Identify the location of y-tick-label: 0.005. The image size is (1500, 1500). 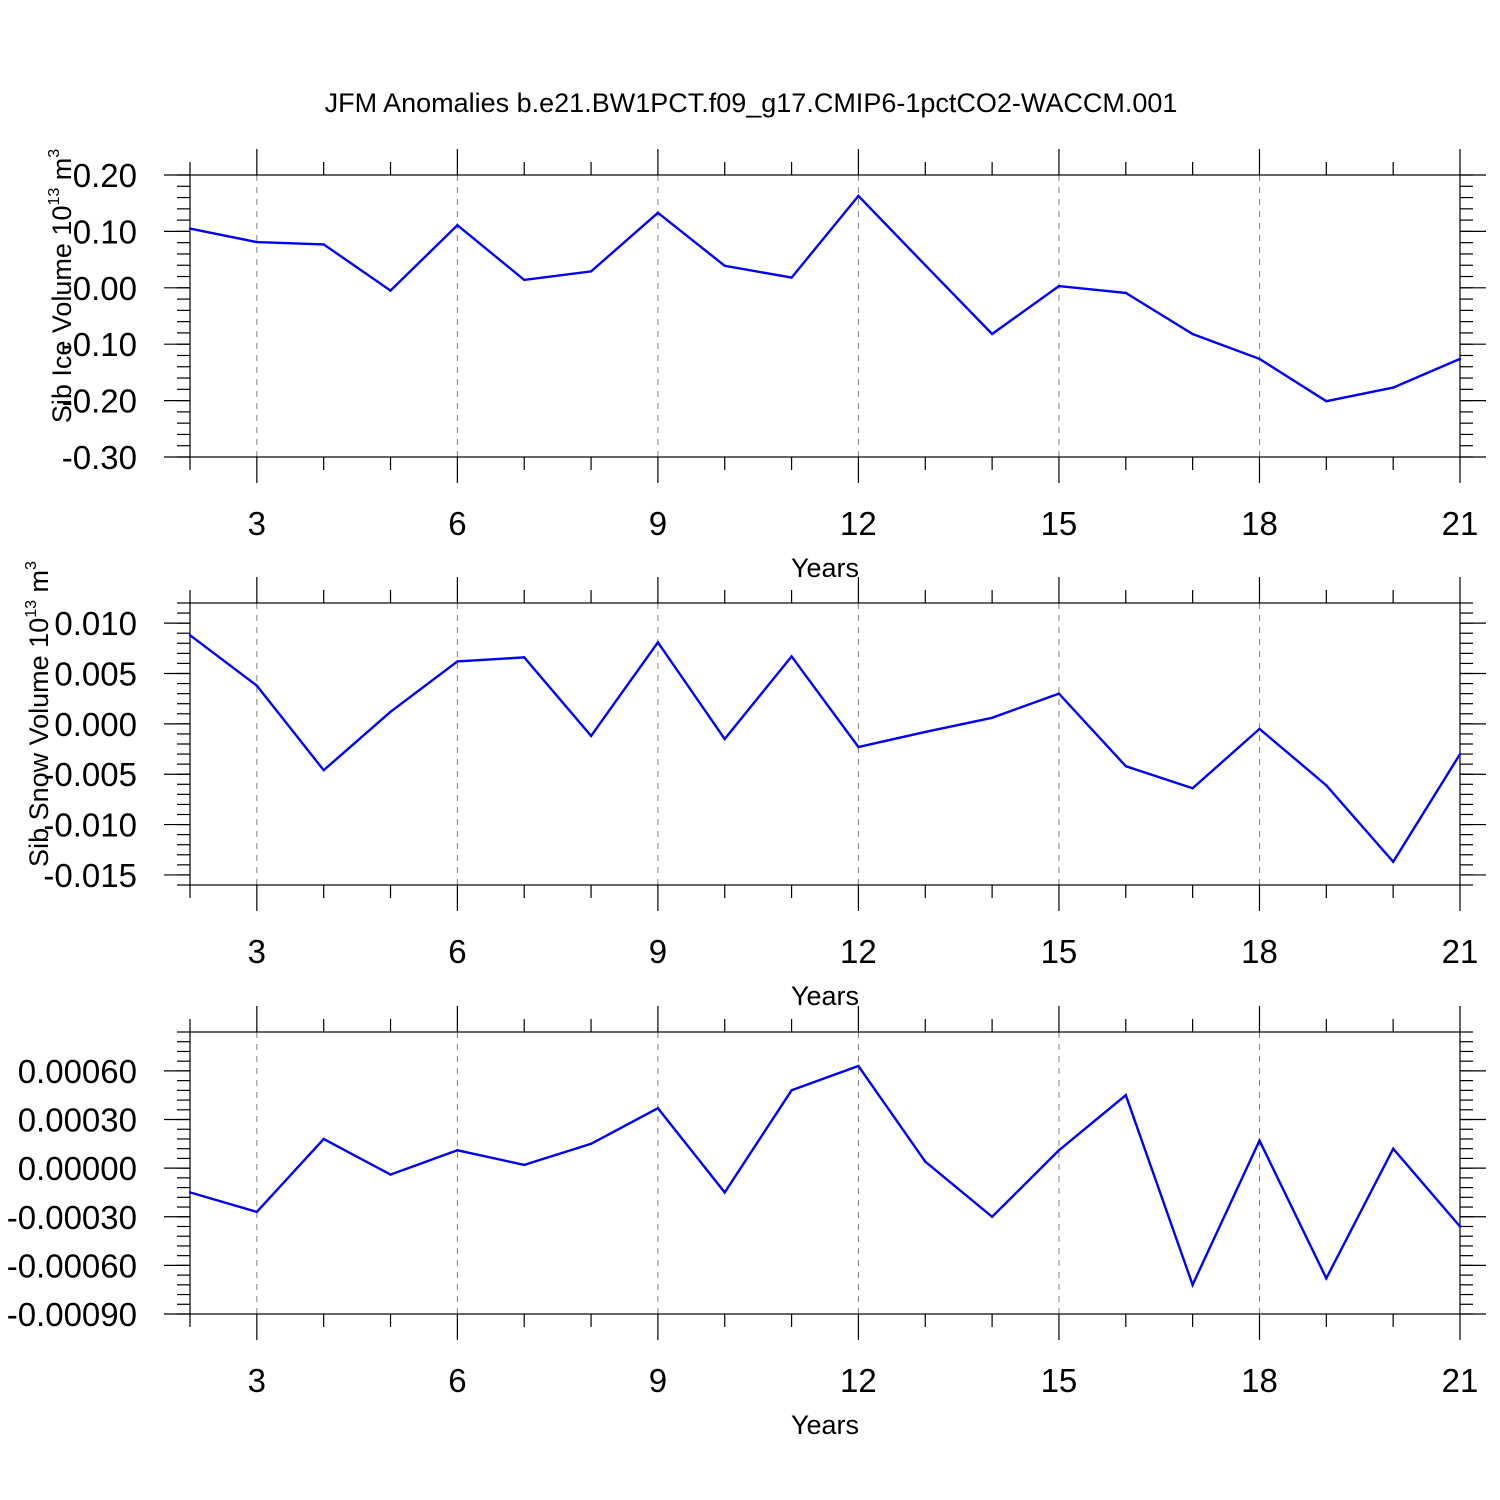
(95, 674).